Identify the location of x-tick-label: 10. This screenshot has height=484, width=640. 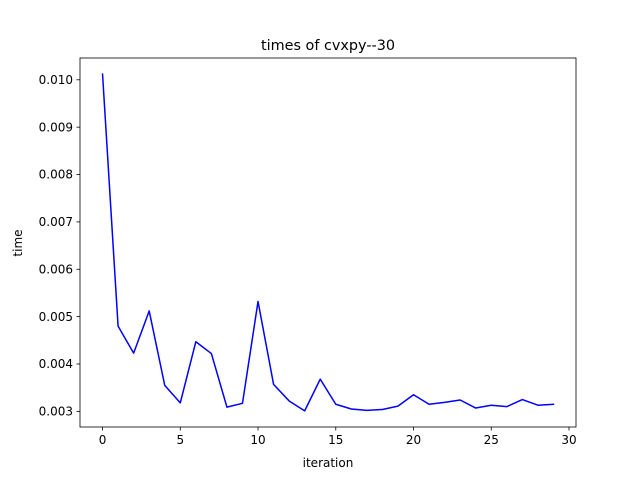
(257, 440).